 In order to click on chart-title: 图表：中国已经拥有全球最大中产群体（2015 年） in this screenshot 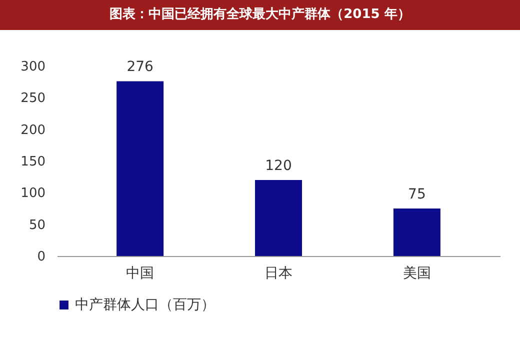, I will do `click(260, 15)`.